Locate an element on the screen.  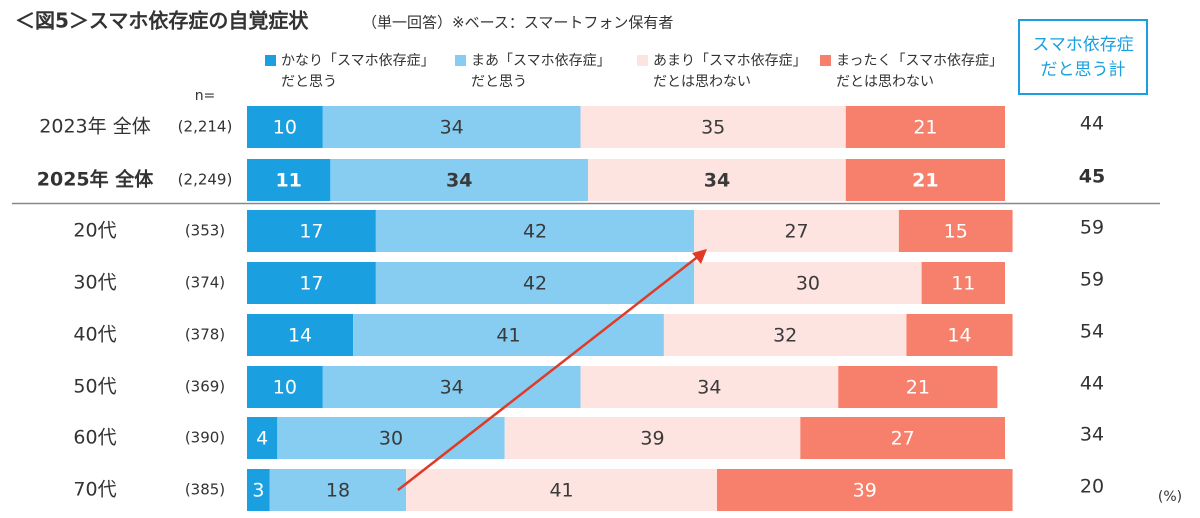
legend-label: まあ「スマホ依存症」だと思う is located at coordinates (541, 71).